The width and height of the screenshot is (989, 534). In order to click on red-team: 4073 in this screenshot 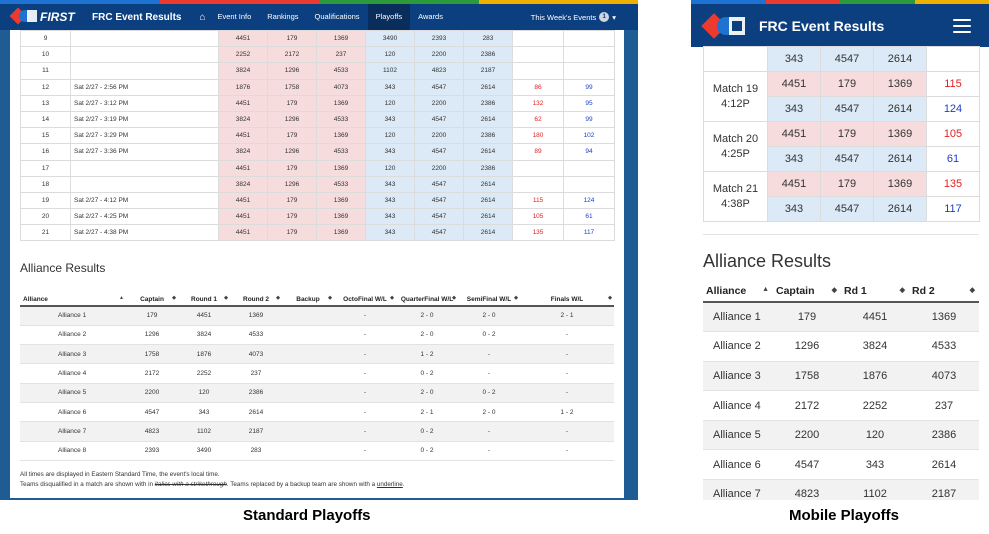, I will do `click(341, 87)`.